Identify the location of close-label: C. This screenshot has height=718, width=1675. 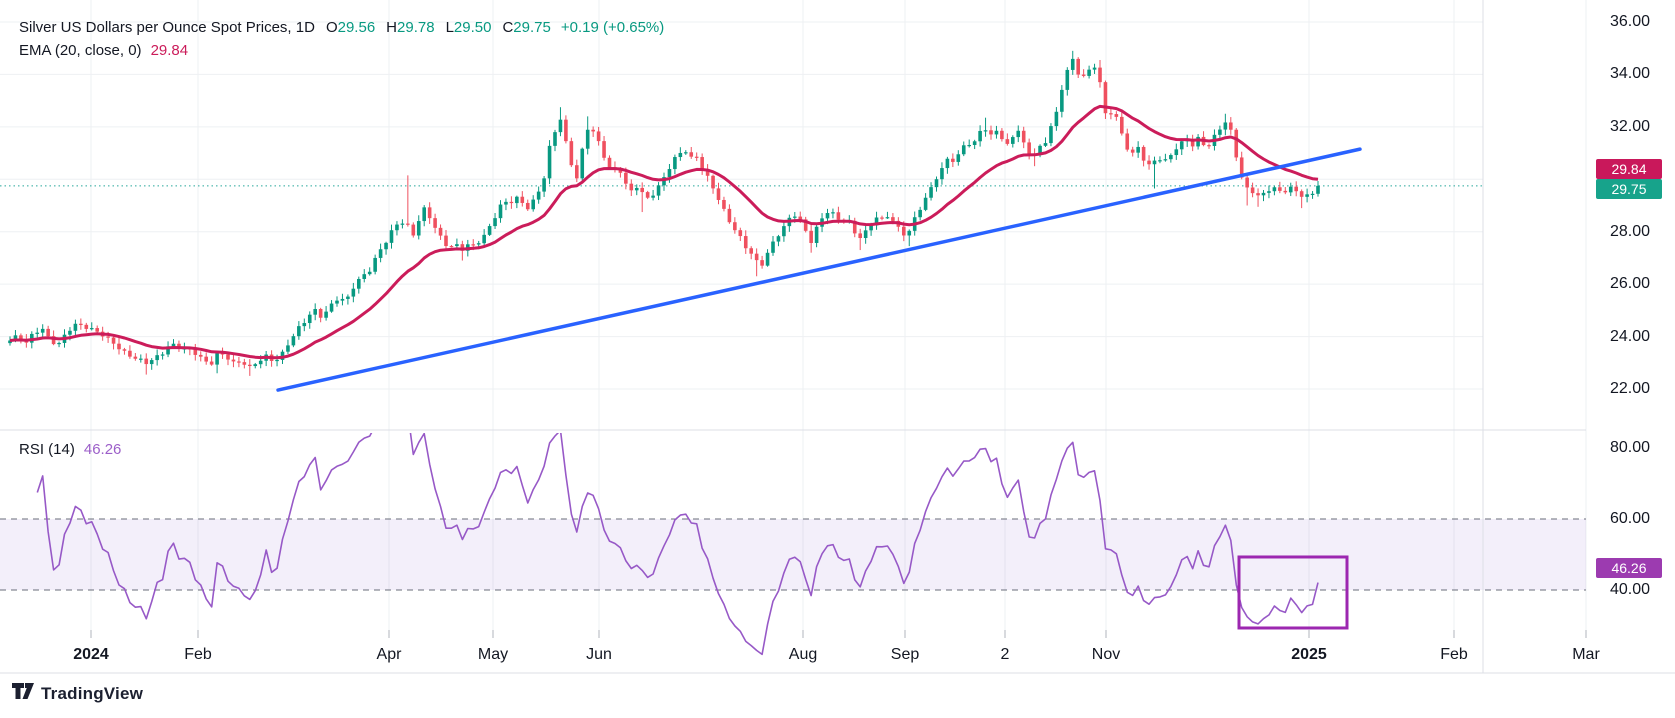
(508, 27).